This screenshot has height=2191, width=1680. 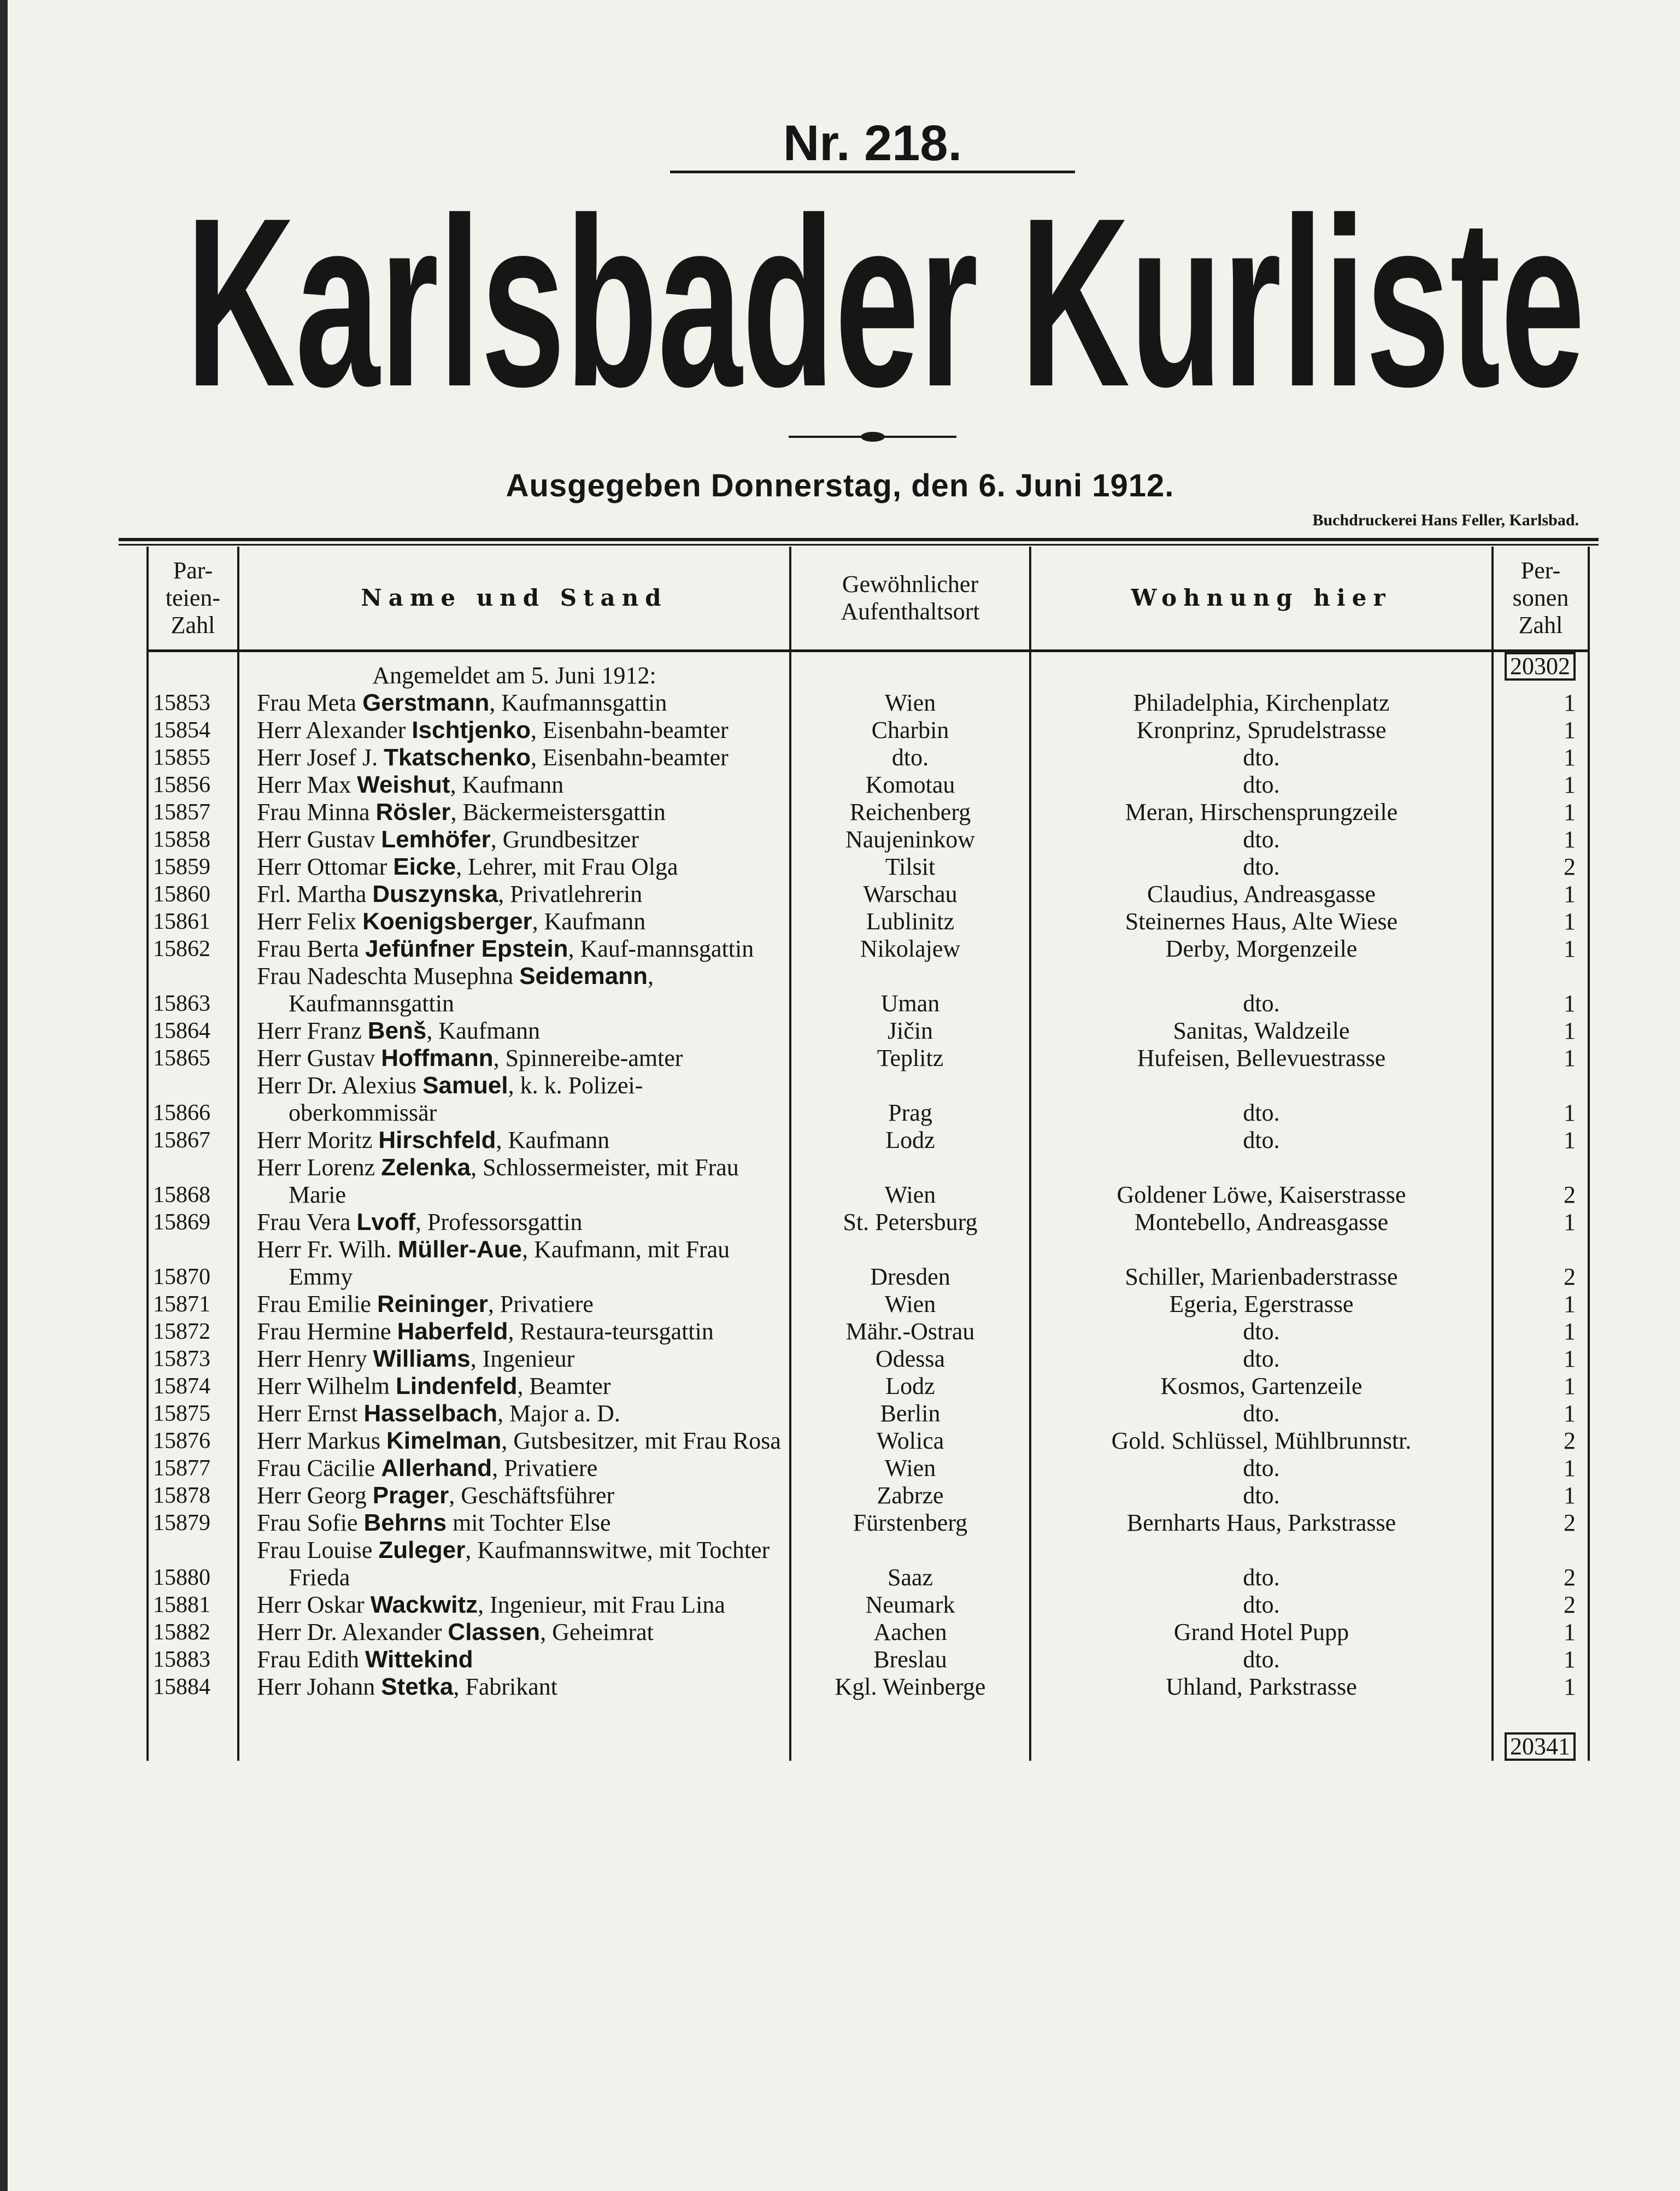 I want to click on occupation: , Spinnereibe-amter, so click(x=588, y=1058).